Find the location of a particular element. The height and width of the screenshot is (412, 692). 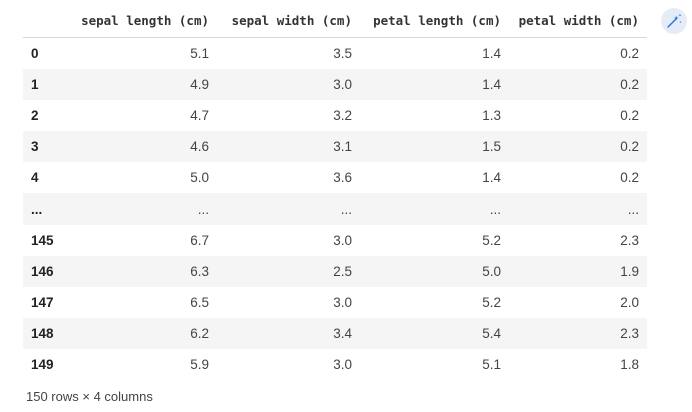

table-row: 1 4.9 3.0 1.4 0.2 is located at coordinates (335, 84).